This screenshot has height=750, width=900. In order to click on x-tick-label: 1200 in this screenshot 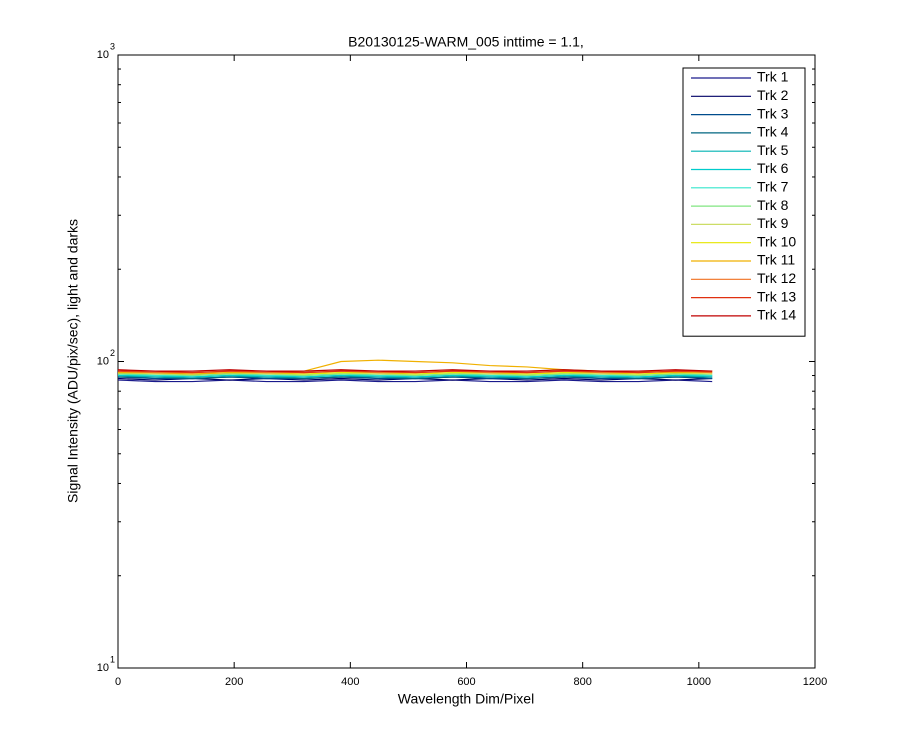, I will do `click(815, 682)`.